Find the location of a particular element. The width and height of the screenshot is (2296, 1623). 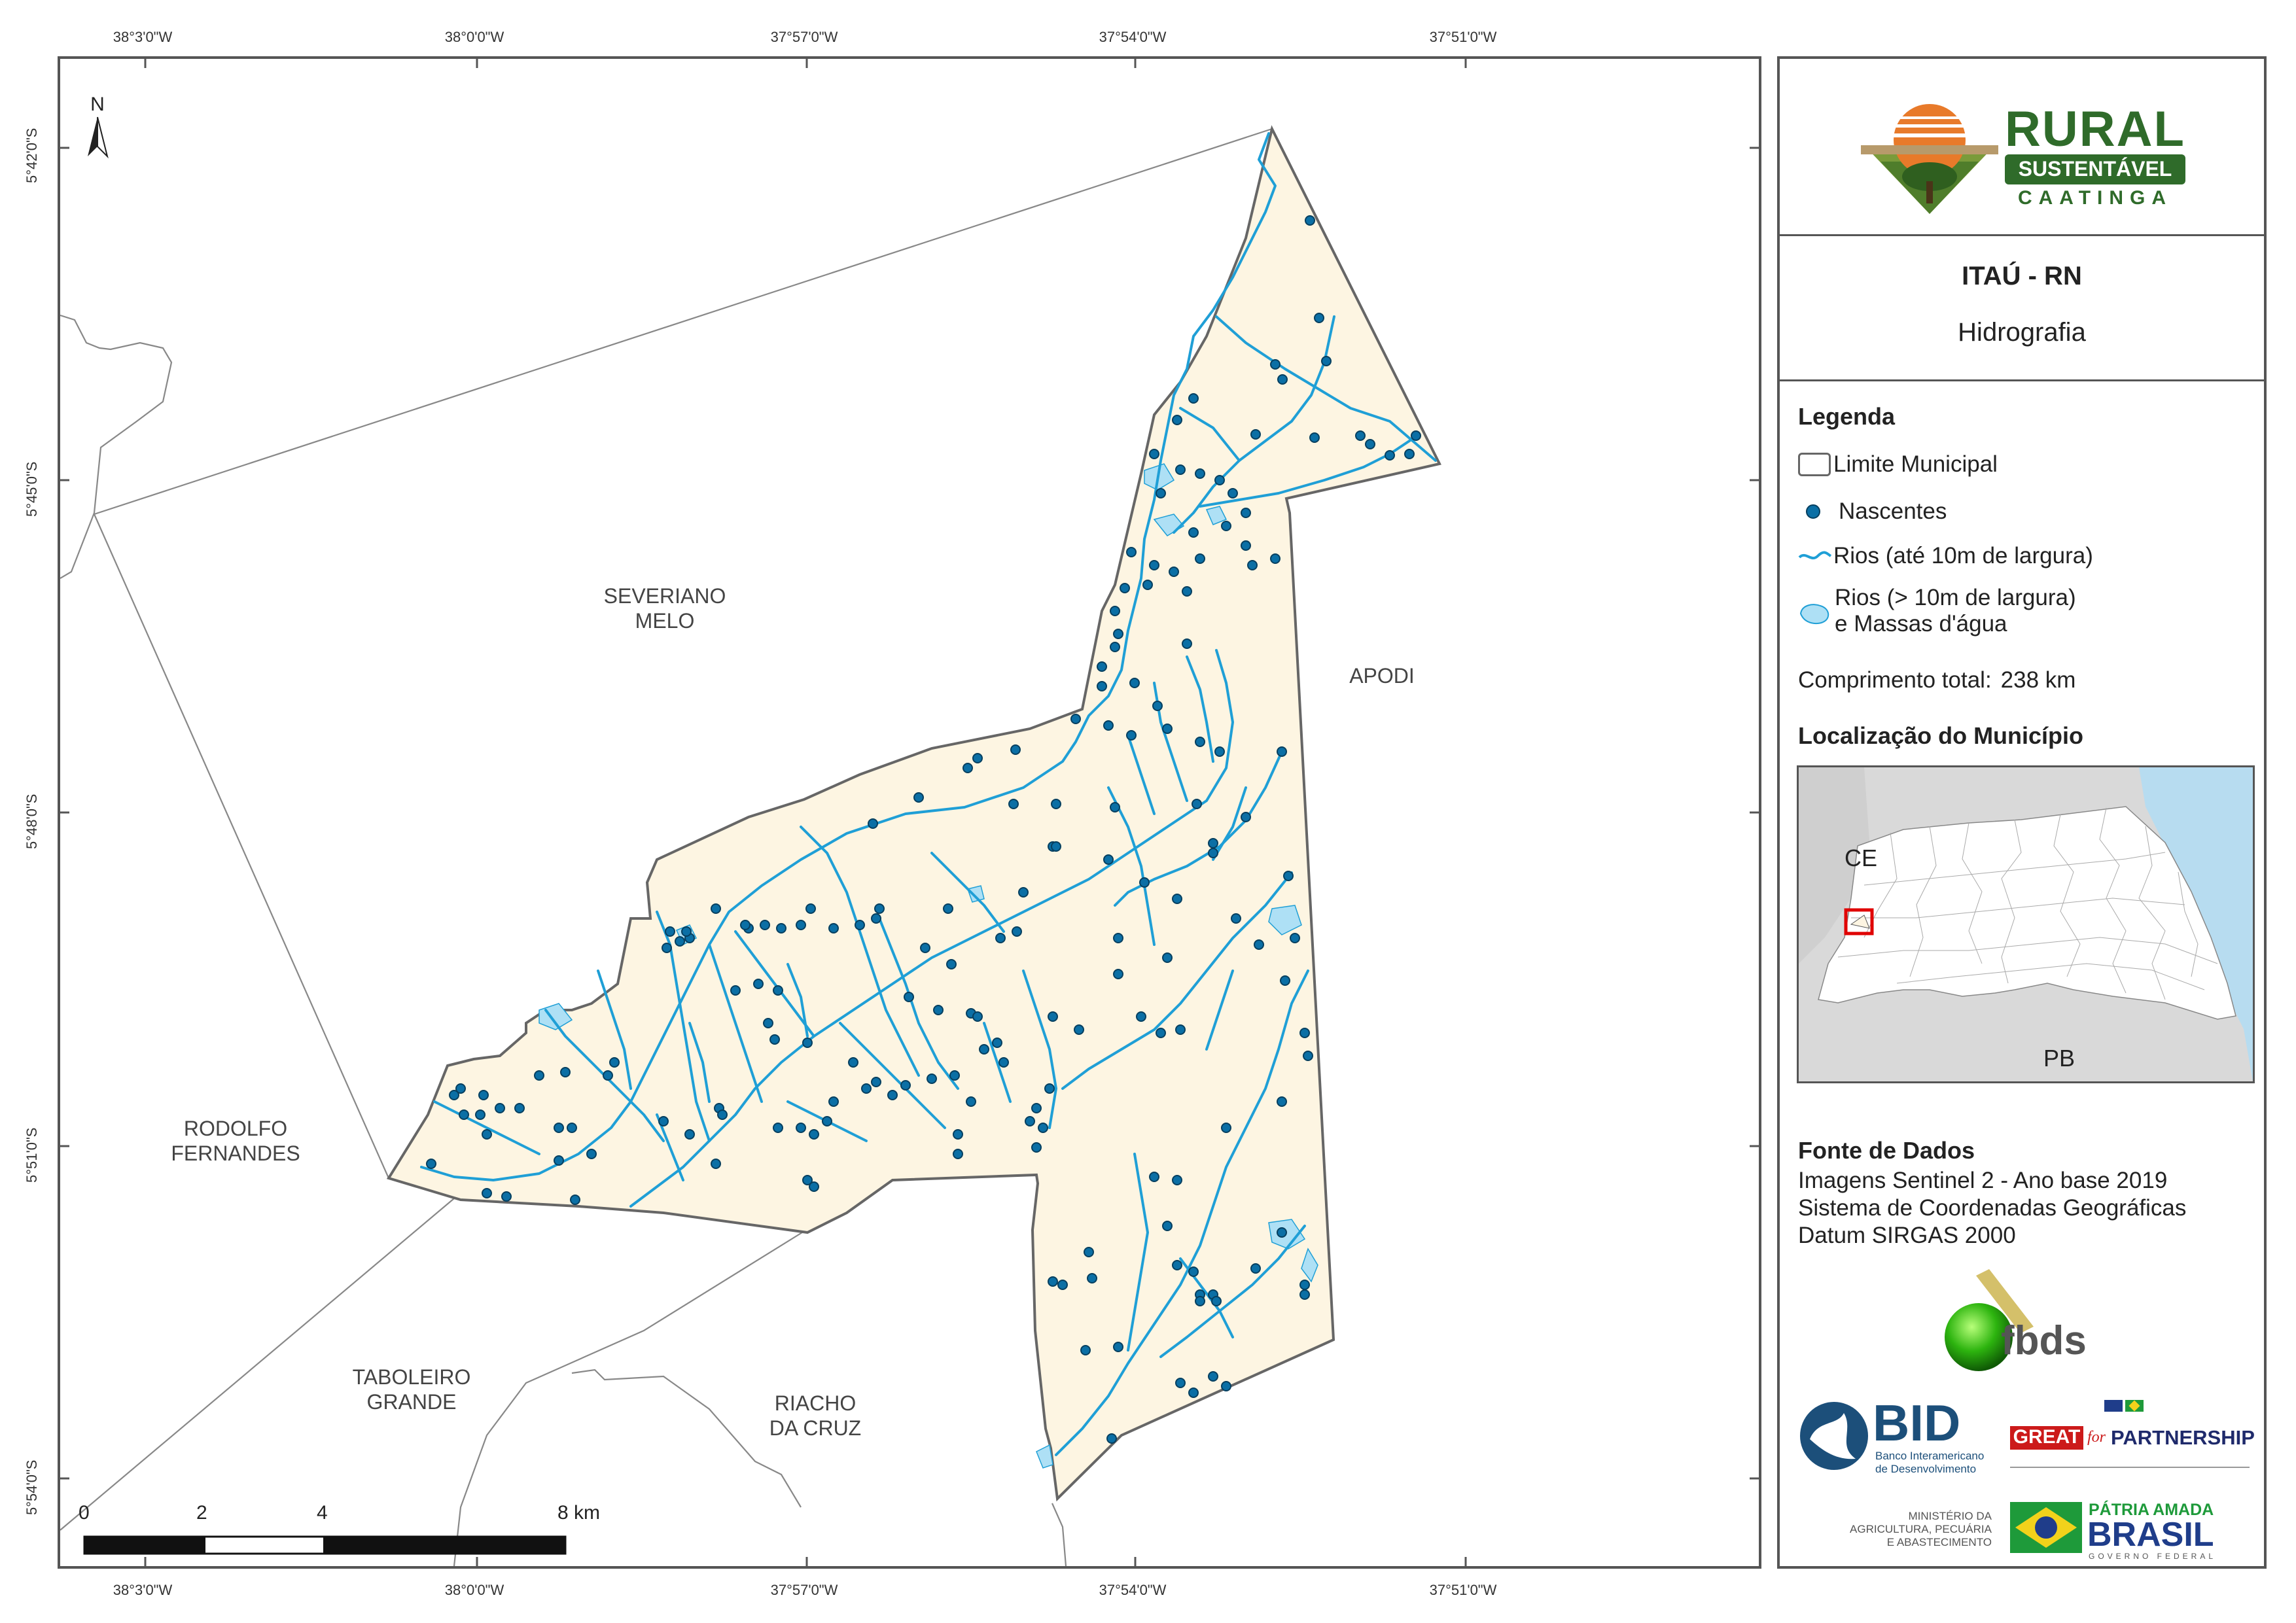

boundary-swatch-icon is located at coordinates (1815, 465).